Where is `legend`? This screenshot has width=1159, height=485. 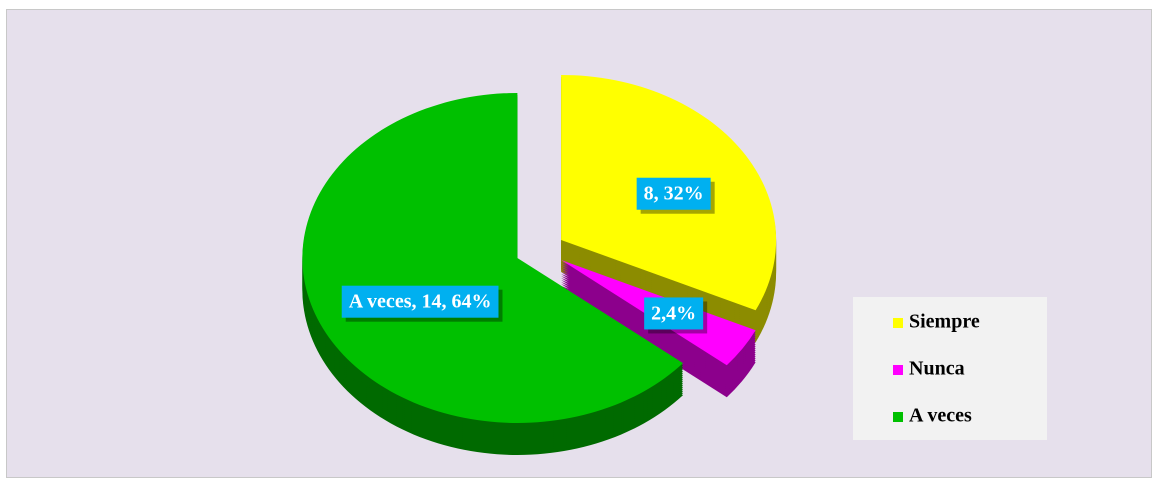 legend is located at coordinates (950, 368).